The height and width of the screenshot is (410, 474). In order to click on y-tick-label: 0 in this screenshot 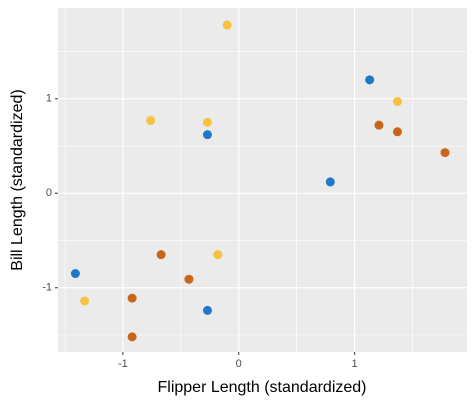, I will do `click(49, 193)`.